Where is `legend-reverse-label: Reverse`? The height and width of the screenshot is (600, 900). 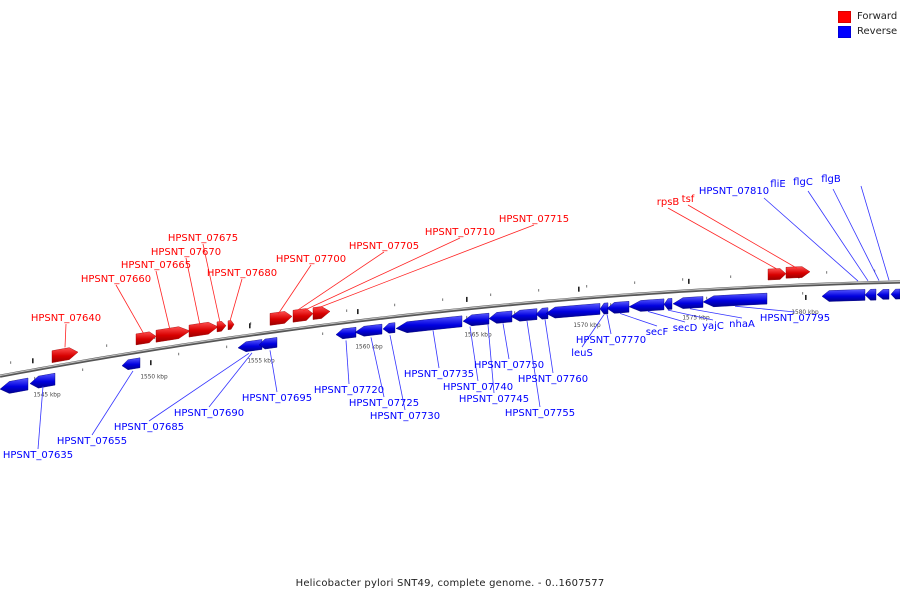
legend-reverse-label: Reverse is located at coordinates (877, 31).